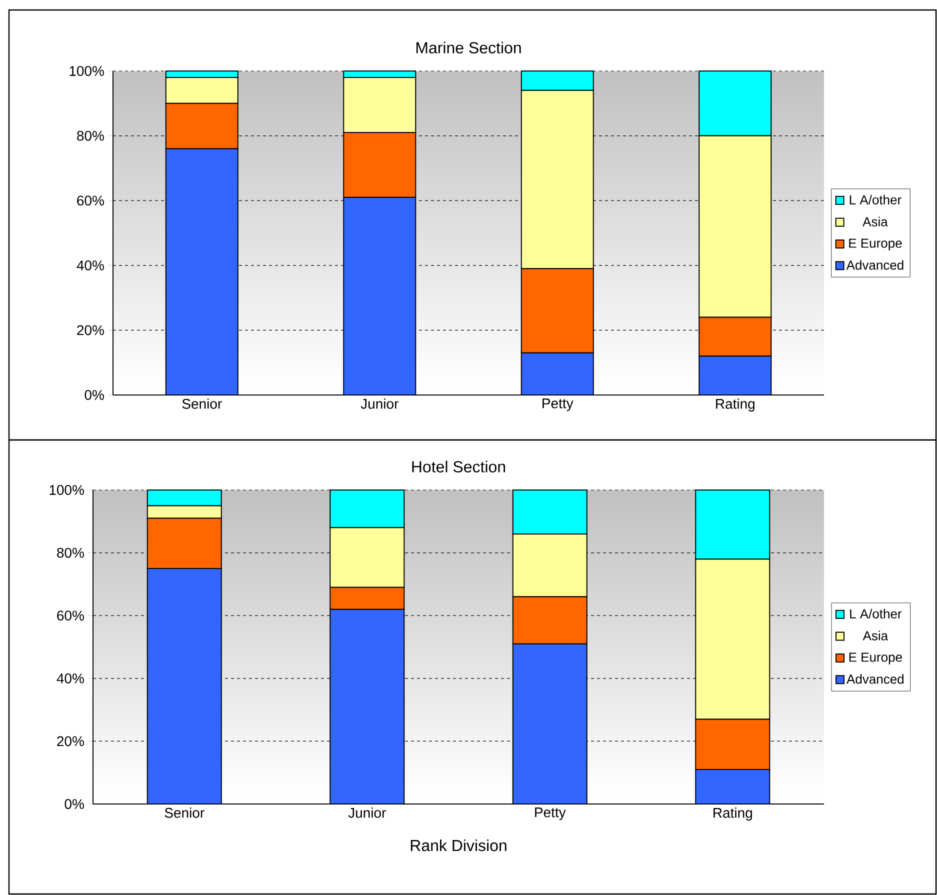 This screenshot has height=895, width=937. Describe the element at coordinates (468, 48) in the screenshot. I see `chart-title: Marine Section` at that location.